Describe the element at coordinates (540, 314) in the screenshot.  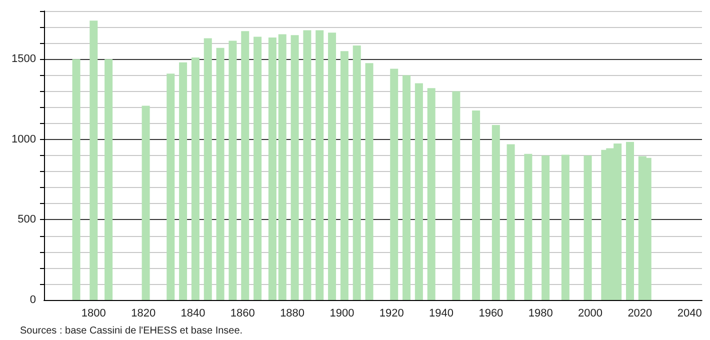
I see `x-tick-label: 1980` at that location.